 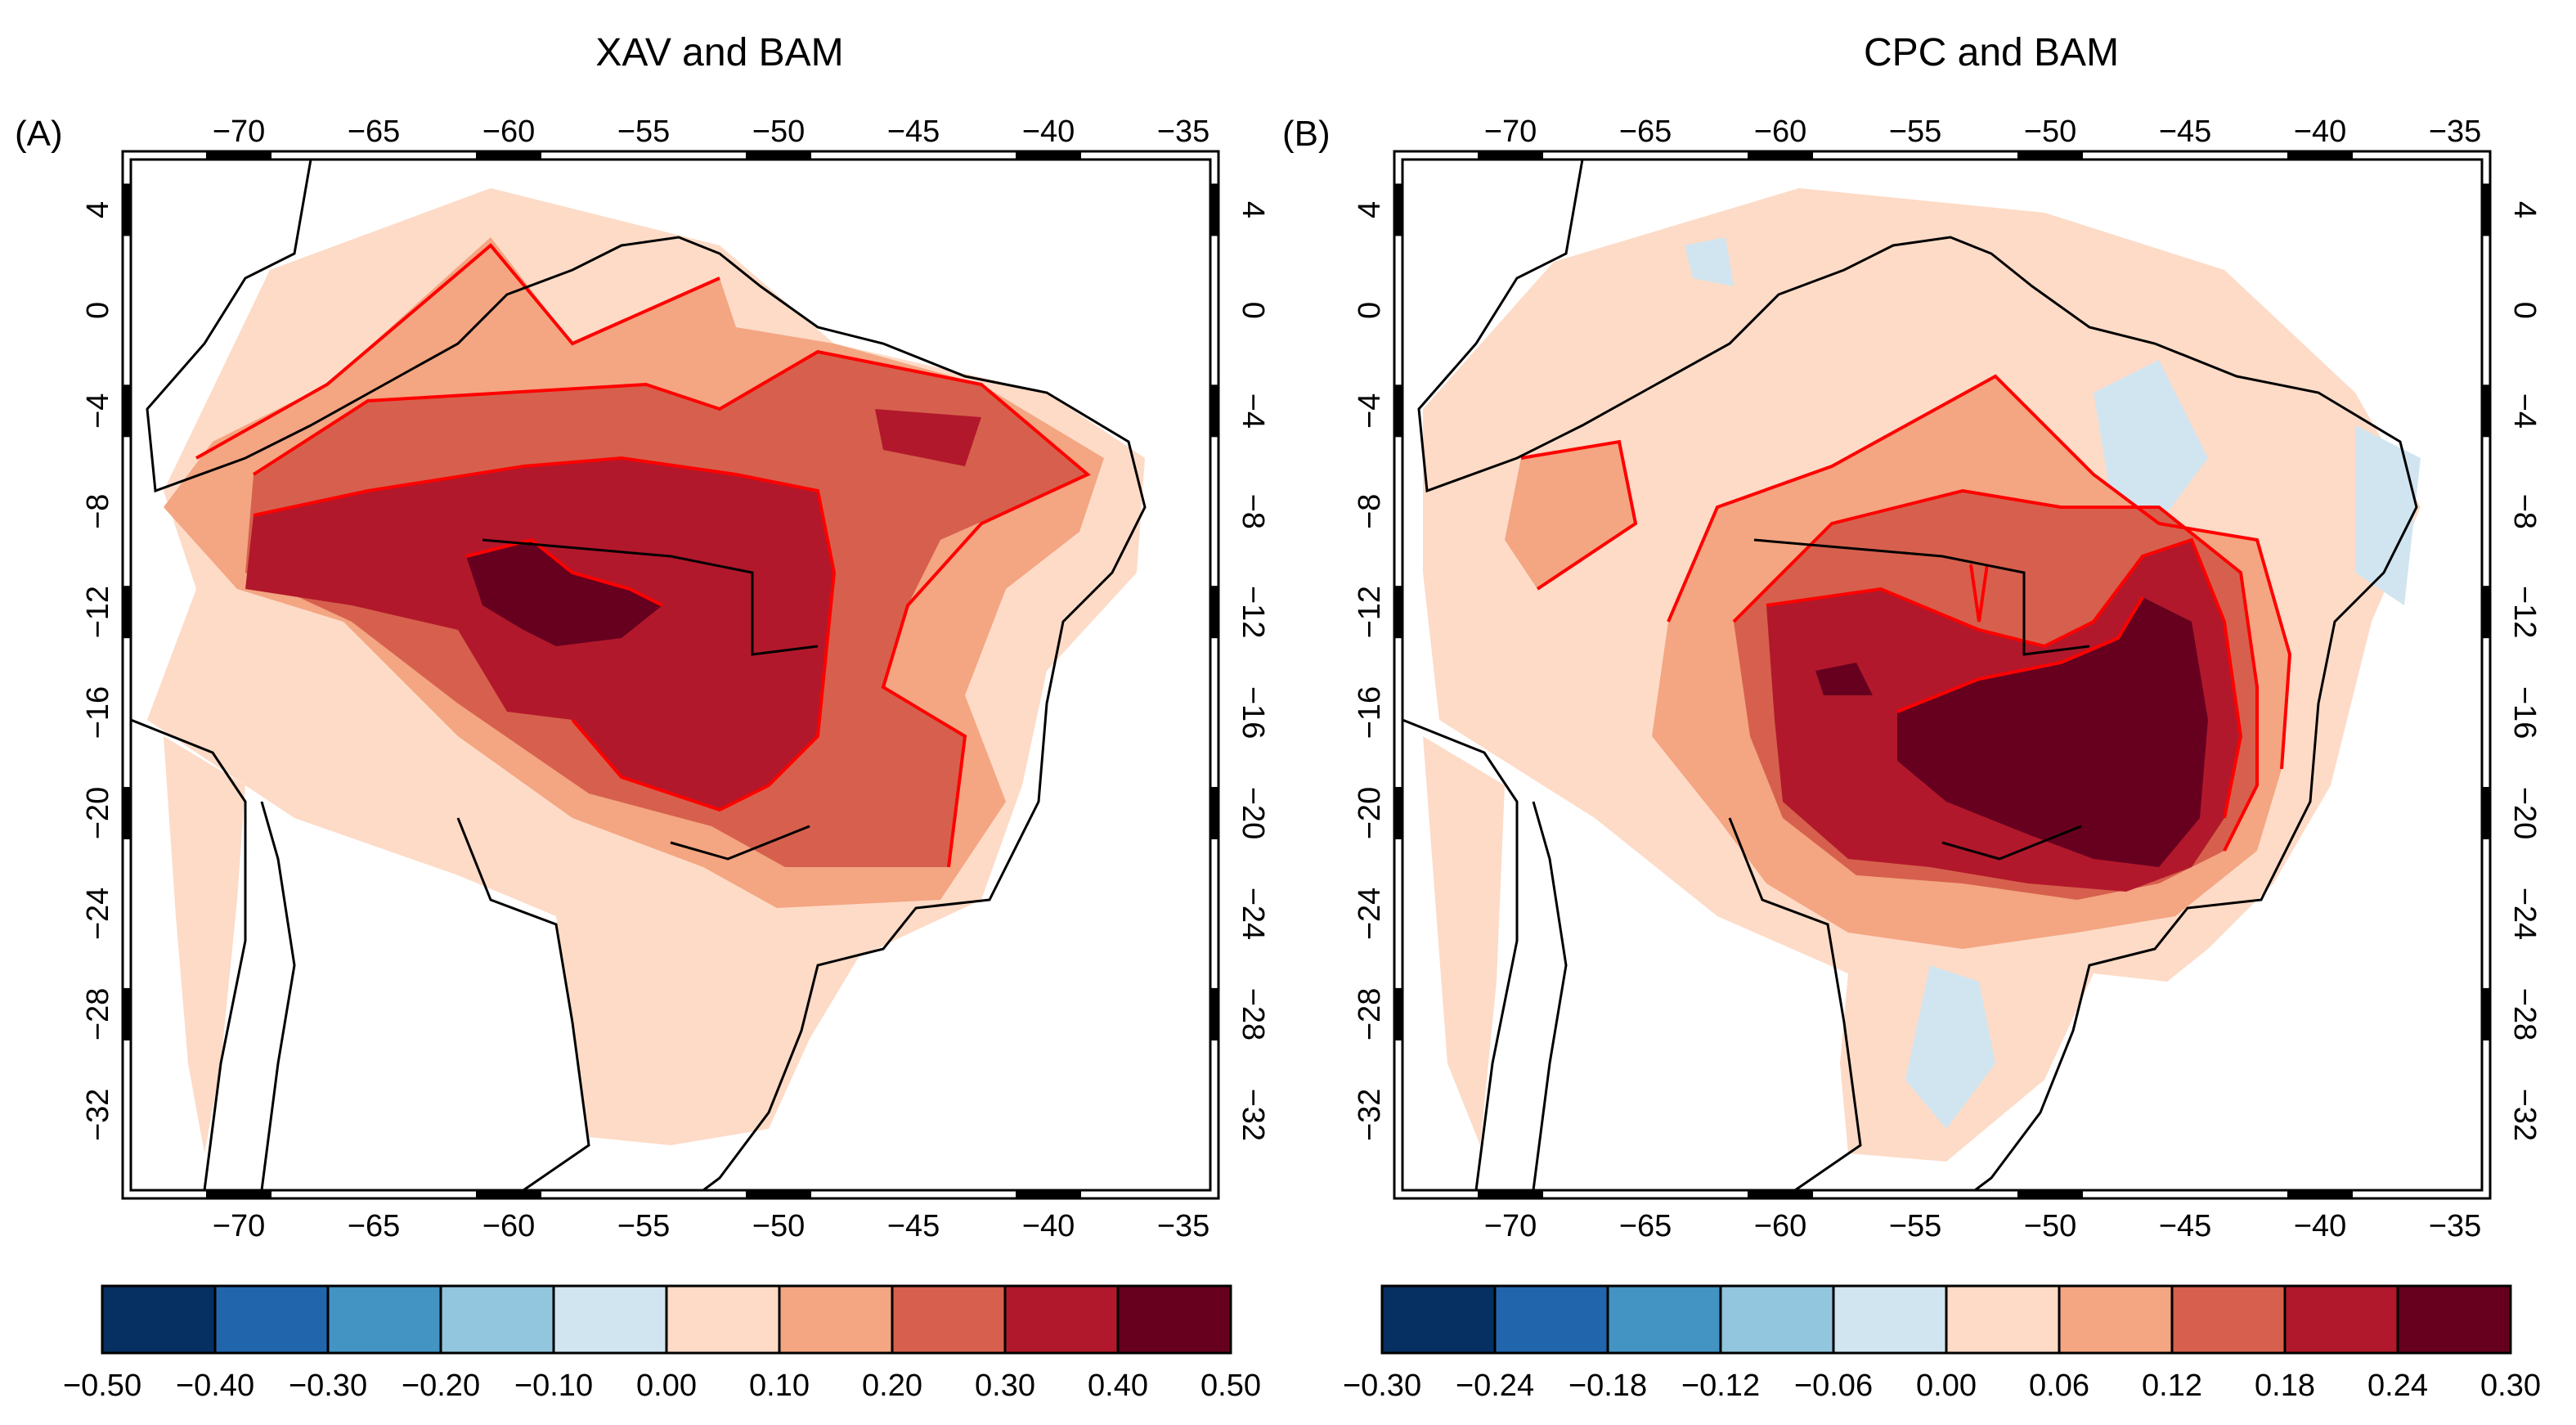 I want to click on colorbar-label: 0.18, so click(x=2285, y=1386).